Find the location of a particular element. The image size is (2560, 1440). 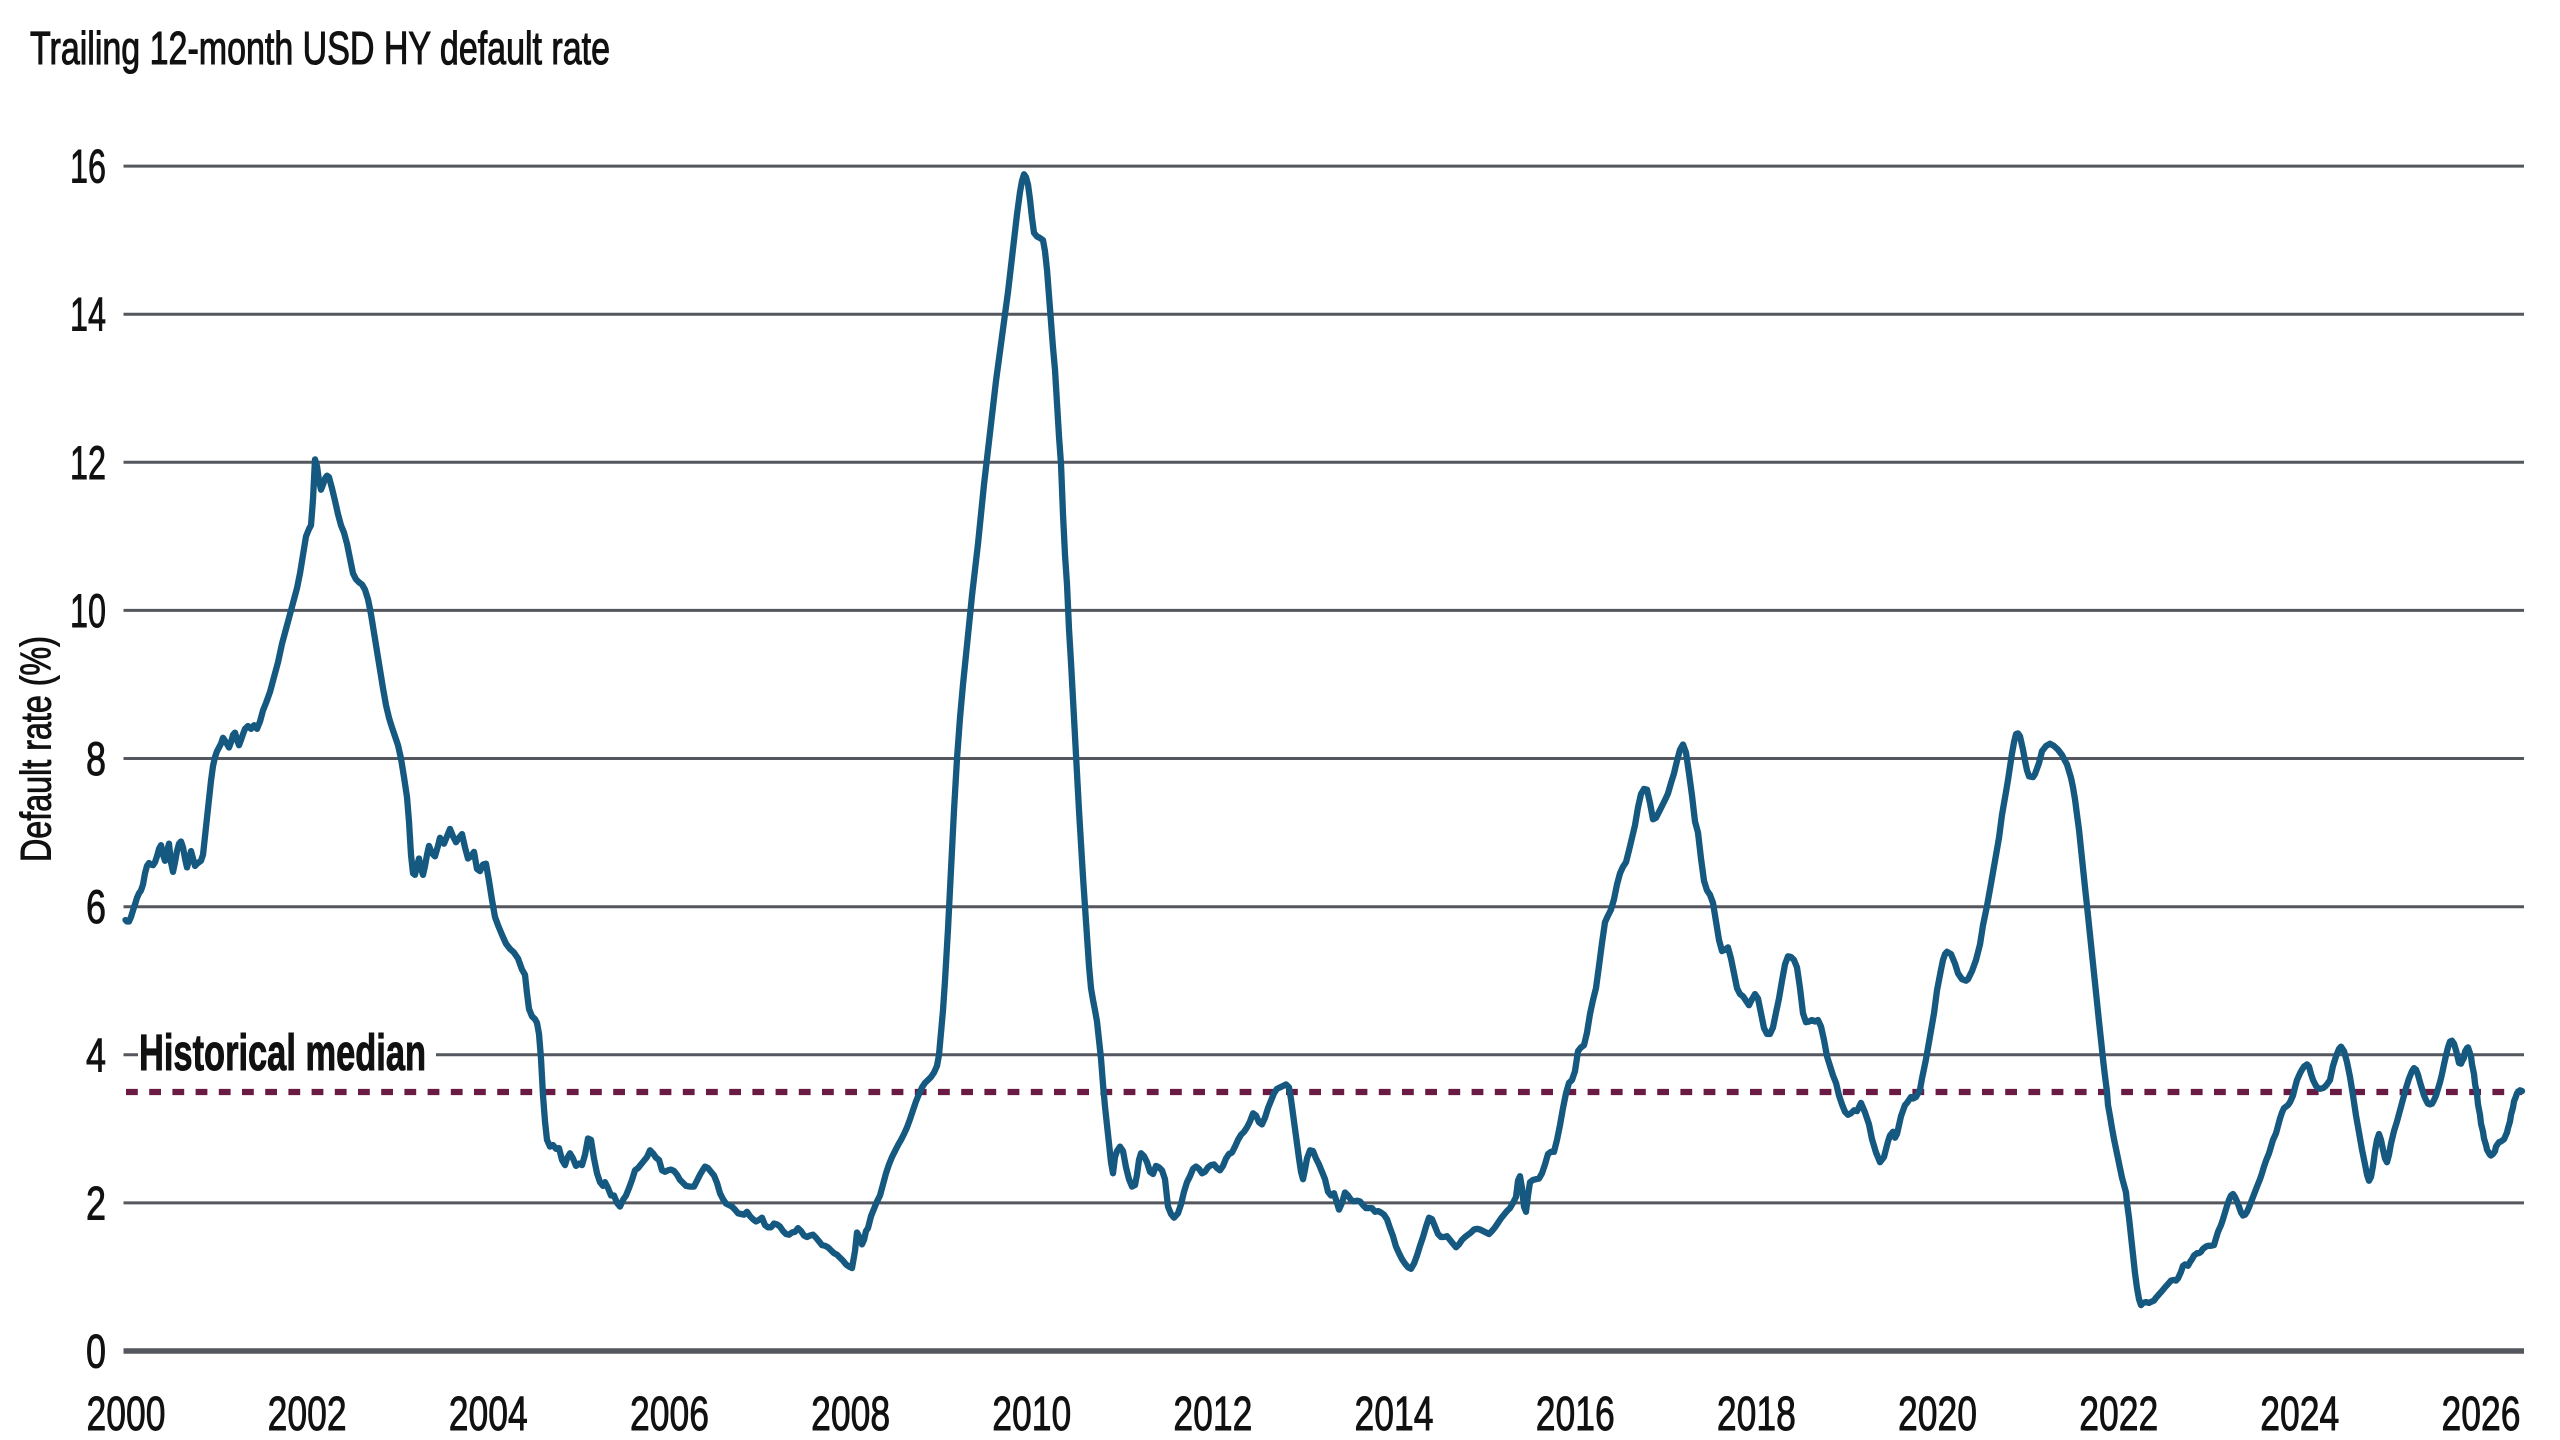

svg-text: 2002 is located at coordinates (307, 1414).